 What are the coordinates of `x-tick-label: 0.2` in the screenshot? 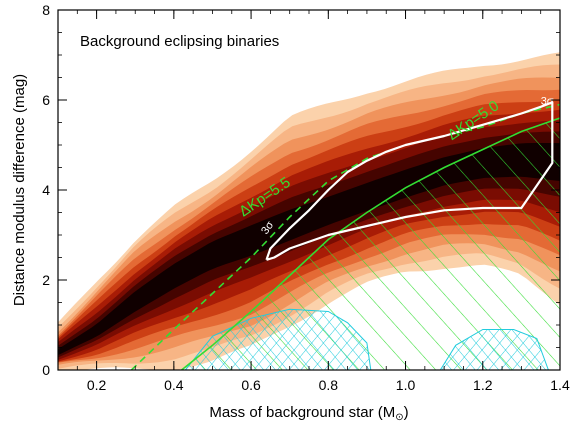 It's located at (97, 385).